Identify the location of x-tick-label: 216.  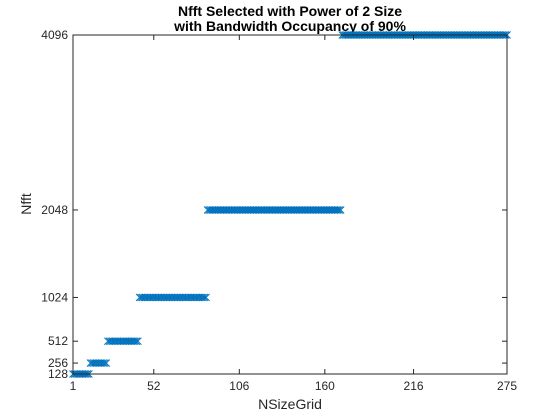
(414, 386).